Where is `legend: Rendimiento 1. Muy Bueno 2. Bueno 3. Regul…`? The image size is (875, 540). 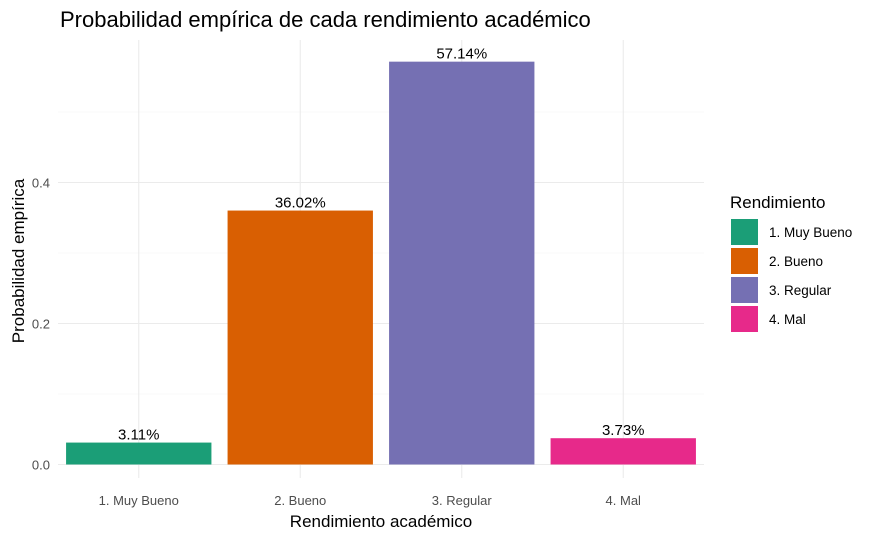 legend: Rendimiento 1. Muy Bueno 2. Bueno 3. Regul… is located at coordinates (791, 262).